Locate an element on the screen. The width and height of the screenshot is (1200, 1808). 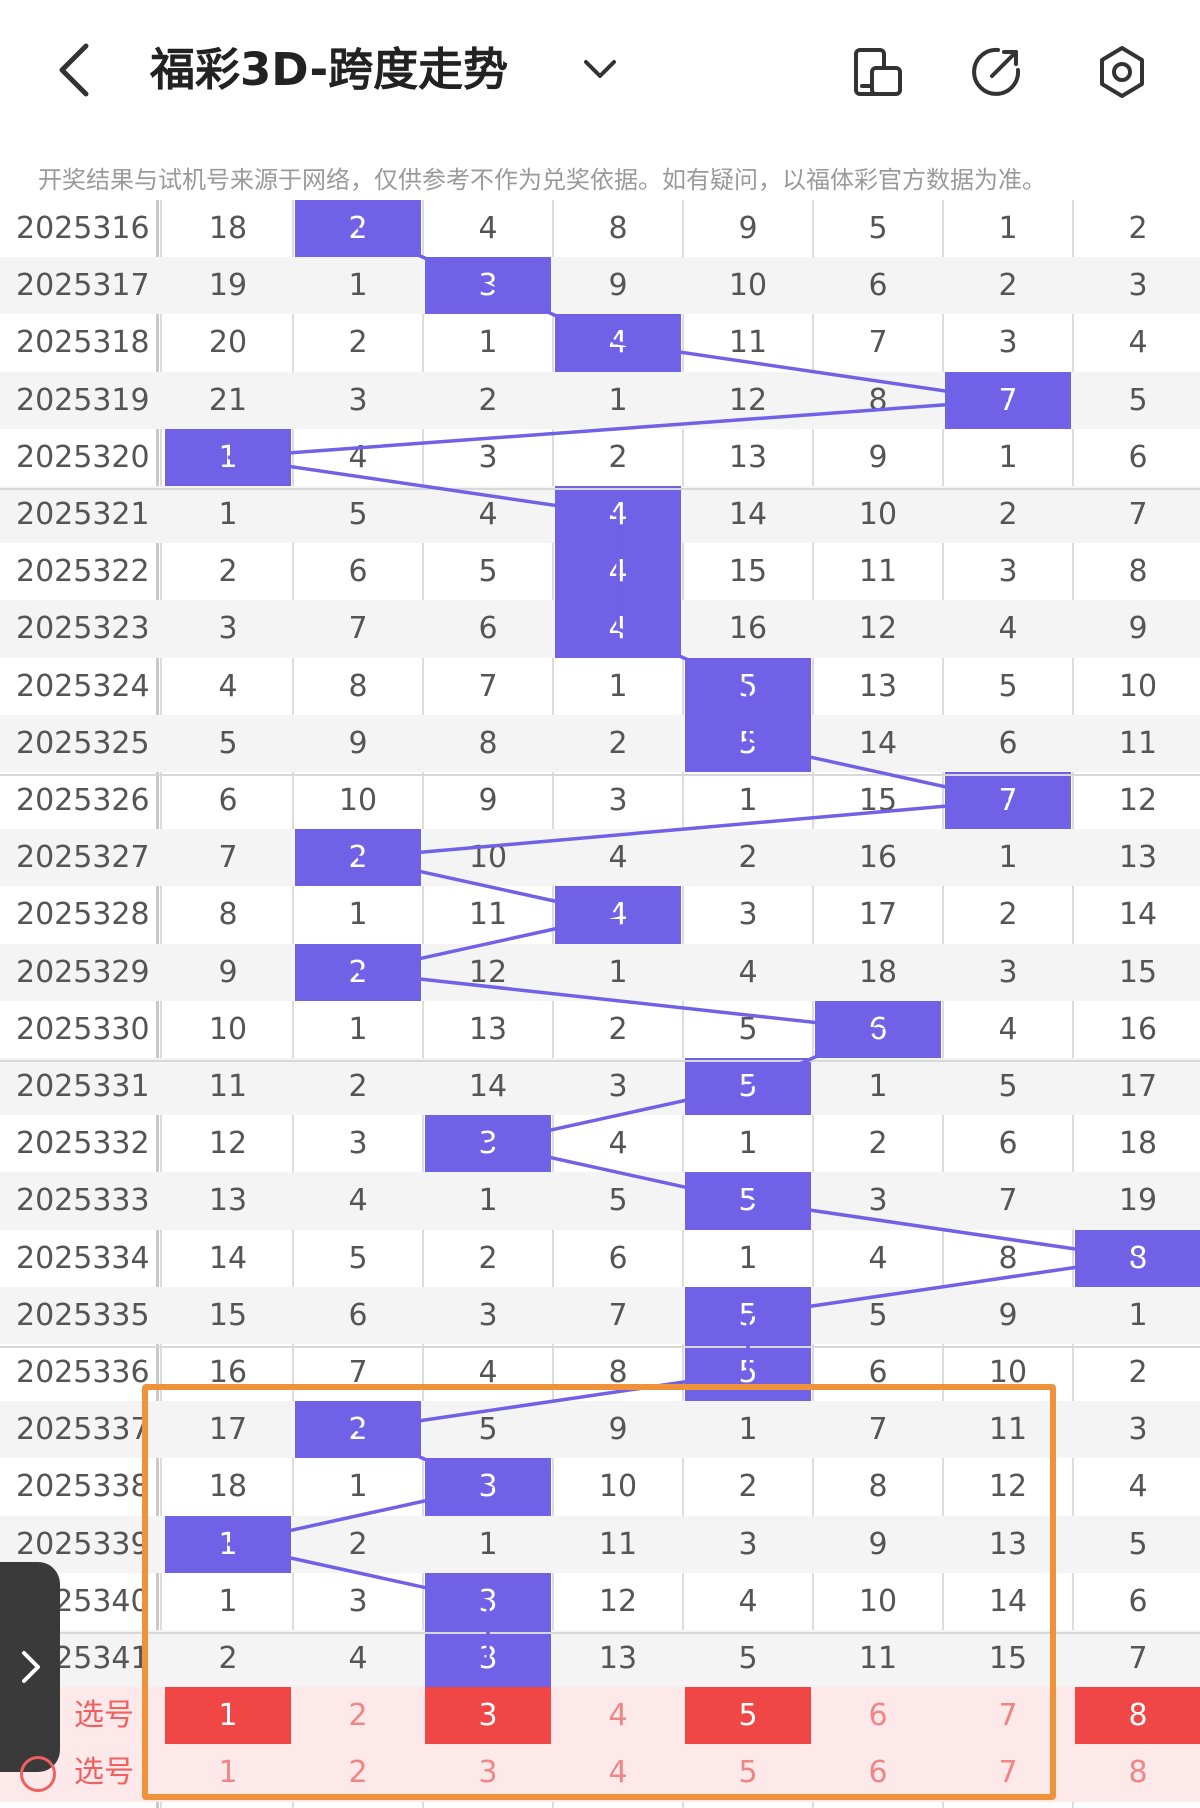
side-drawer-tab is located at coordinates (30, 1667).